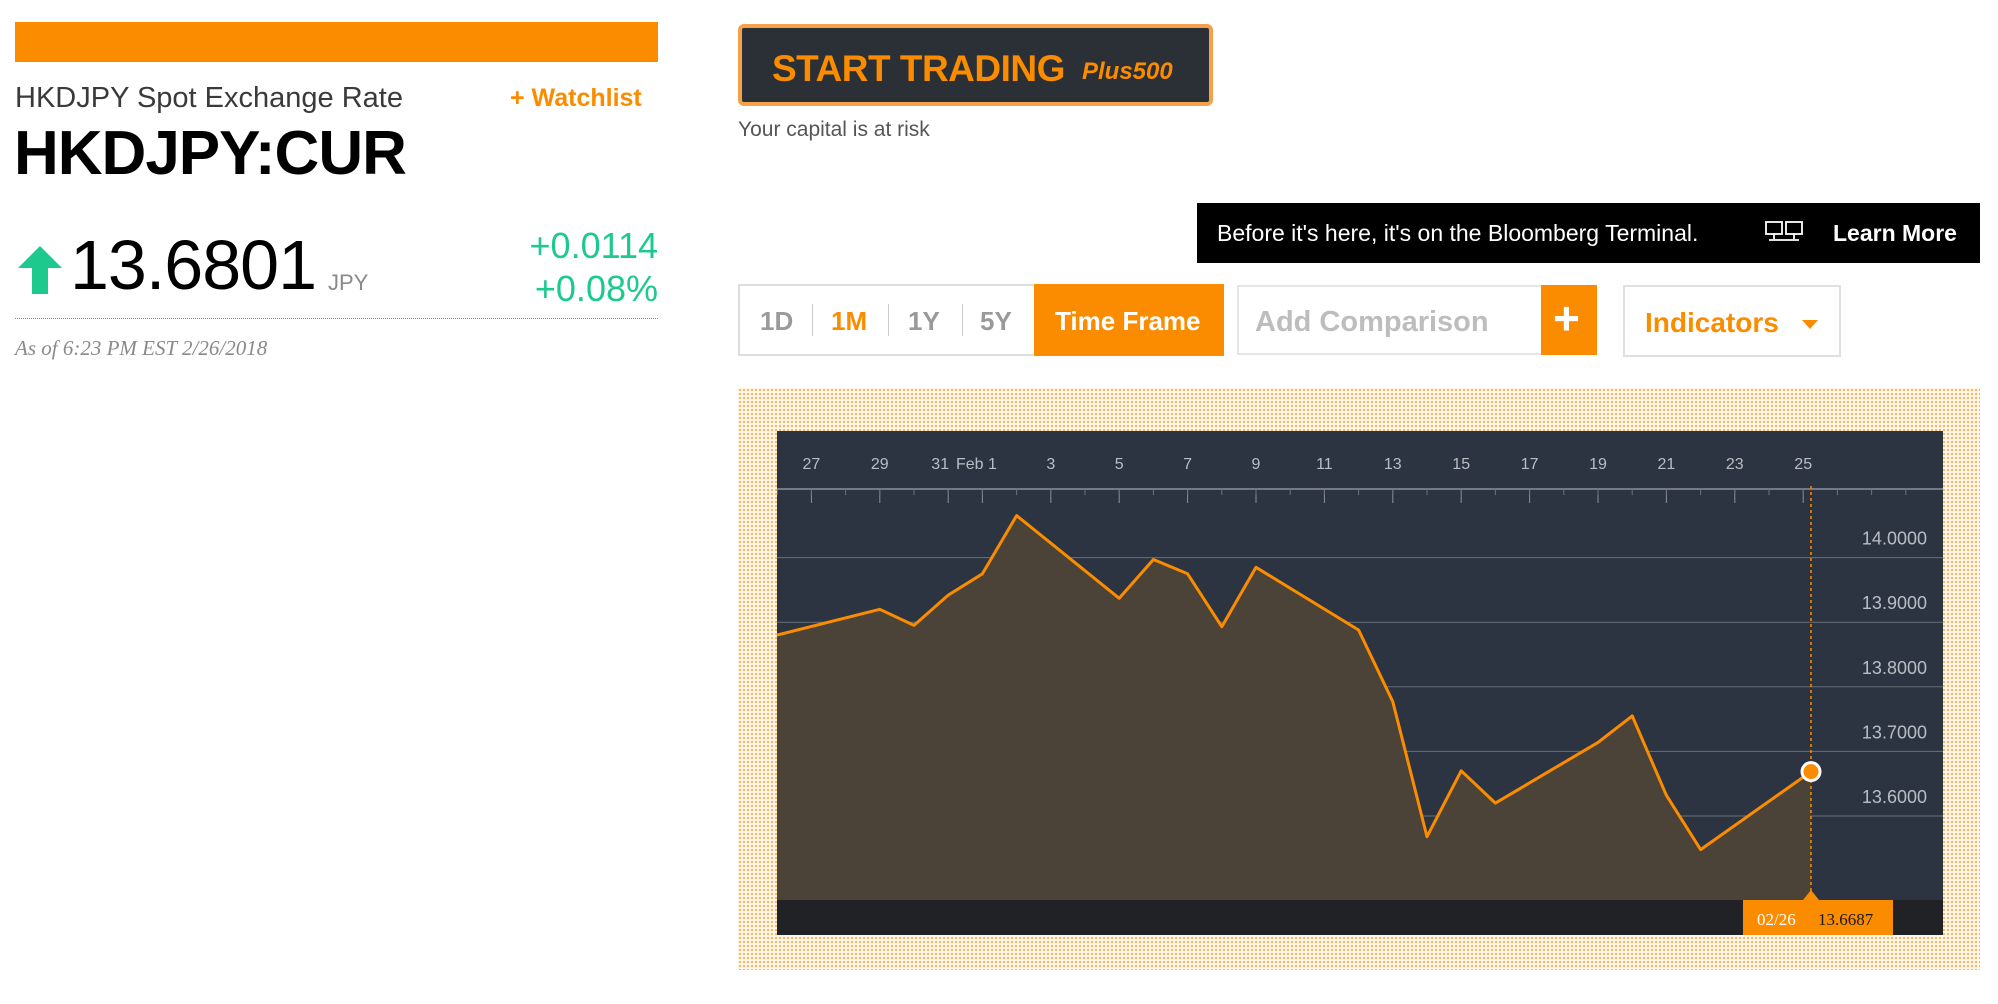  Describe the element at coordinates (1324, 464) in the screenshot. I see `x-tick-label: 11` at that location.